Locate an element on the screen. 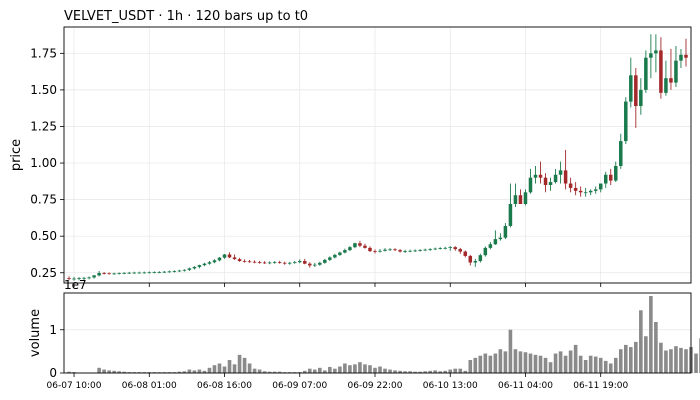  price-tick-label: 0.50 is located at coordinates (43, 236).